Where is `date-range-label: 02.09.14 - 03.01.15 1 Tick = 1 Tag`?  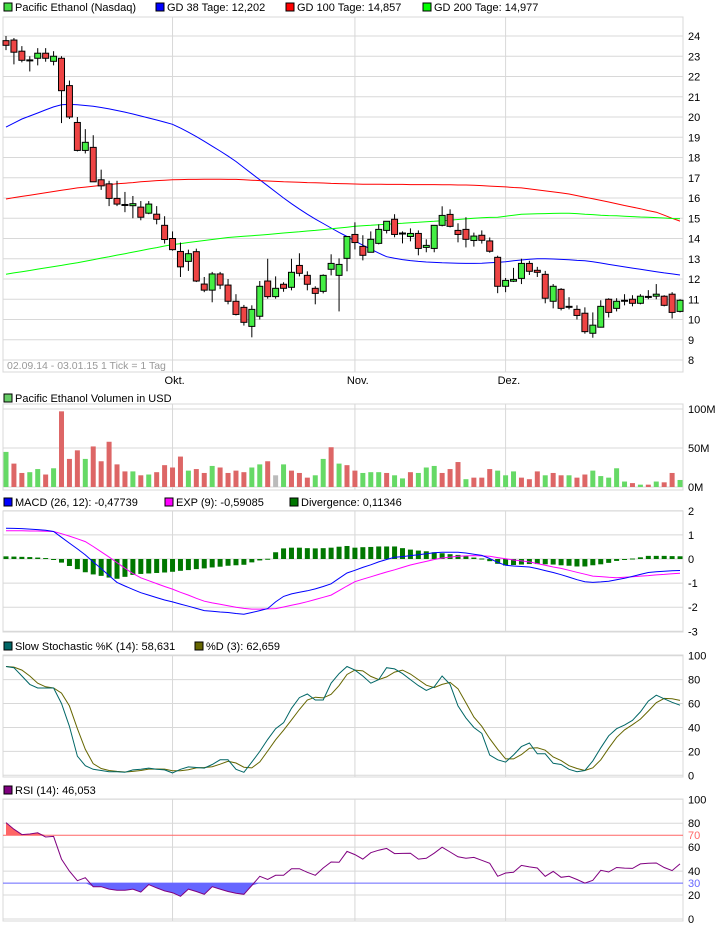
date-range-label: 02.09.14 - 03.01.15 1 Tick = 1 Tag is located at coordinates (86, 366).